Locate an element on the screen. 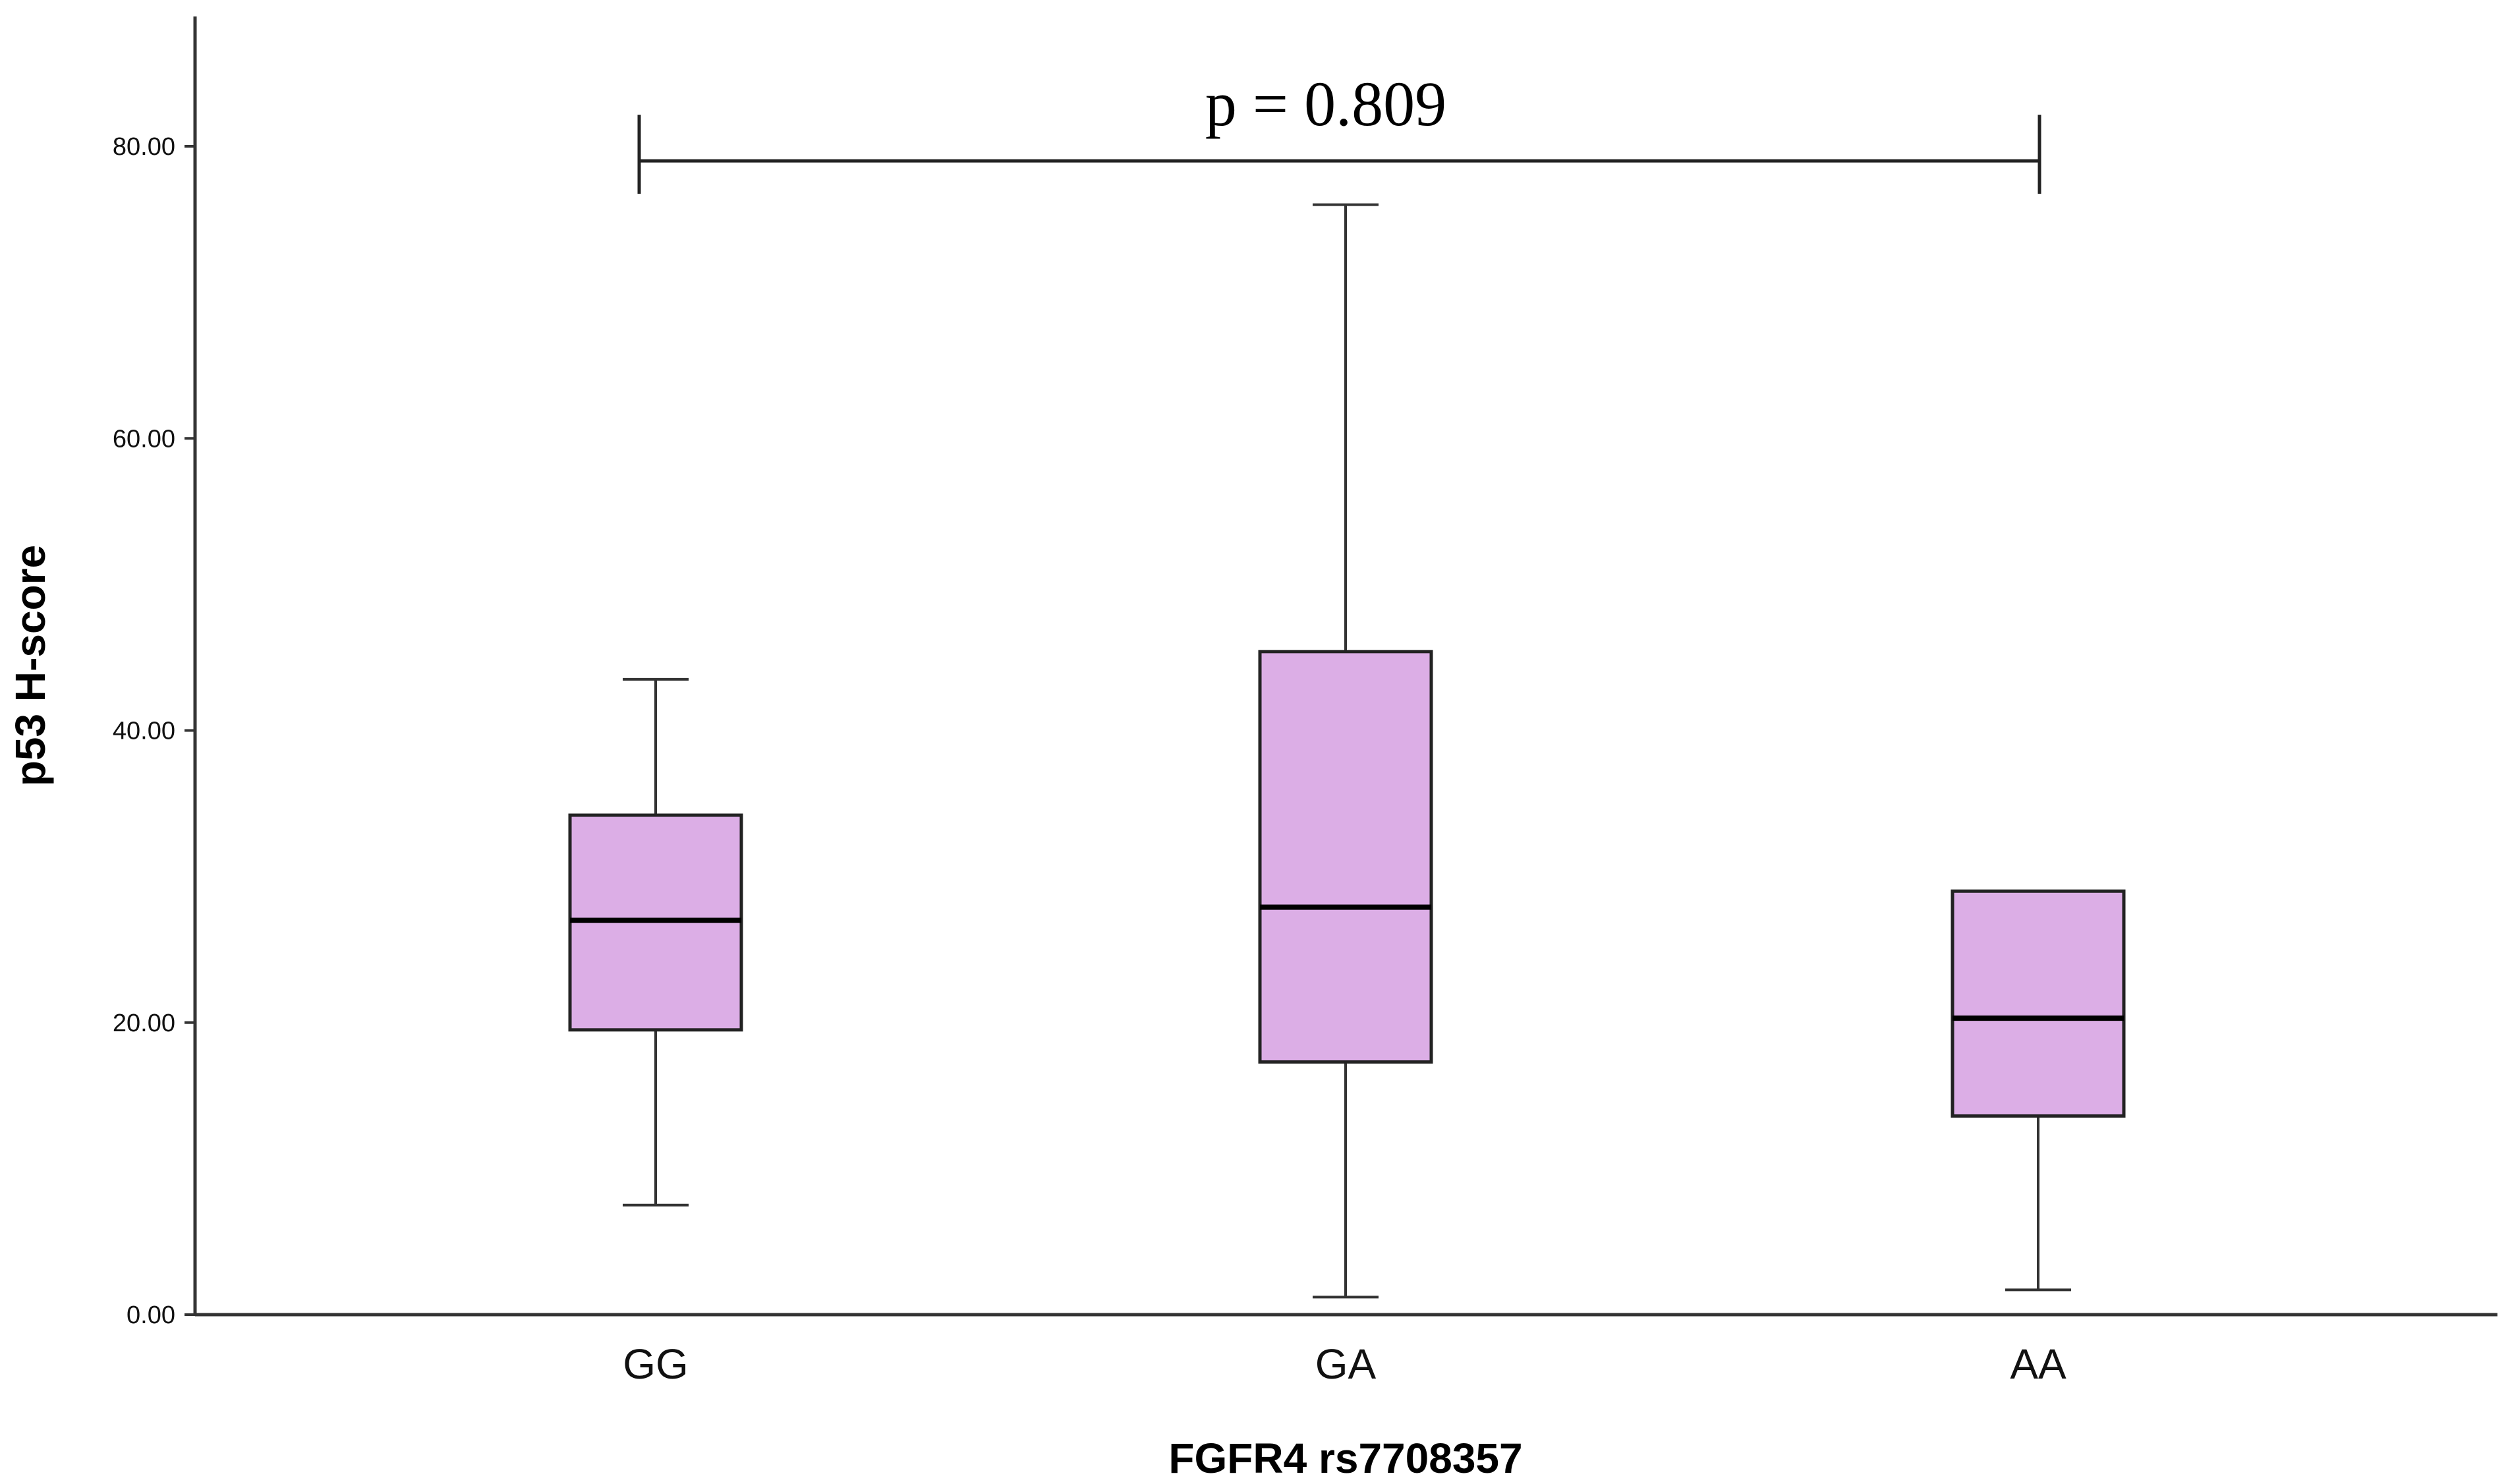 This screenshot has height=1484, width=2508. significance-annotation: p = 0.809 is located at coordinates (1339, 131).